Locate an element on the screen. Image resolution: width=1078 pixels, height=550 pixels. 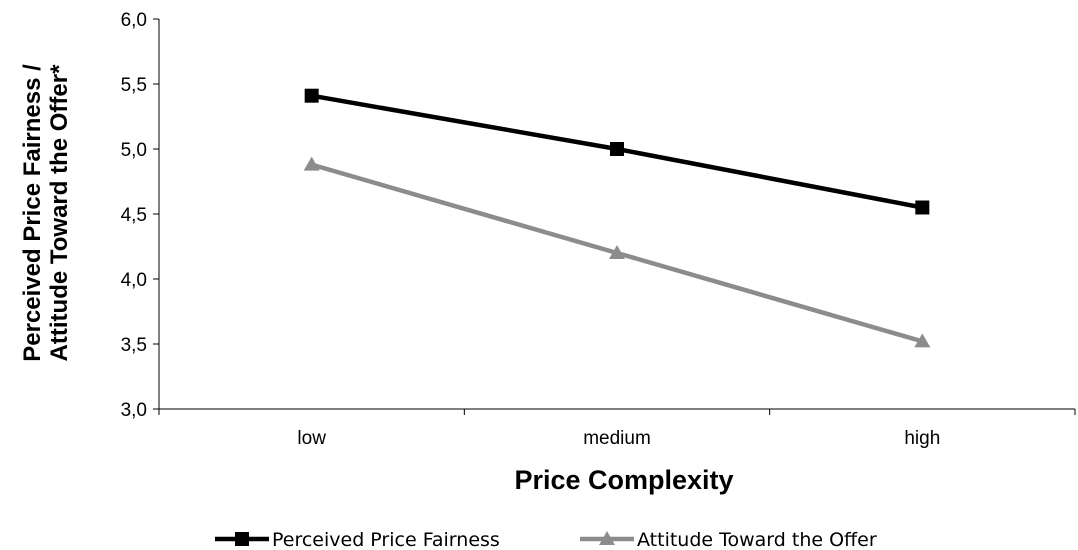
y-axis-ticks: 3,0 3,5 4,0 4,5 5,0 5,5 6,0 is located at coordinates (140, 215).